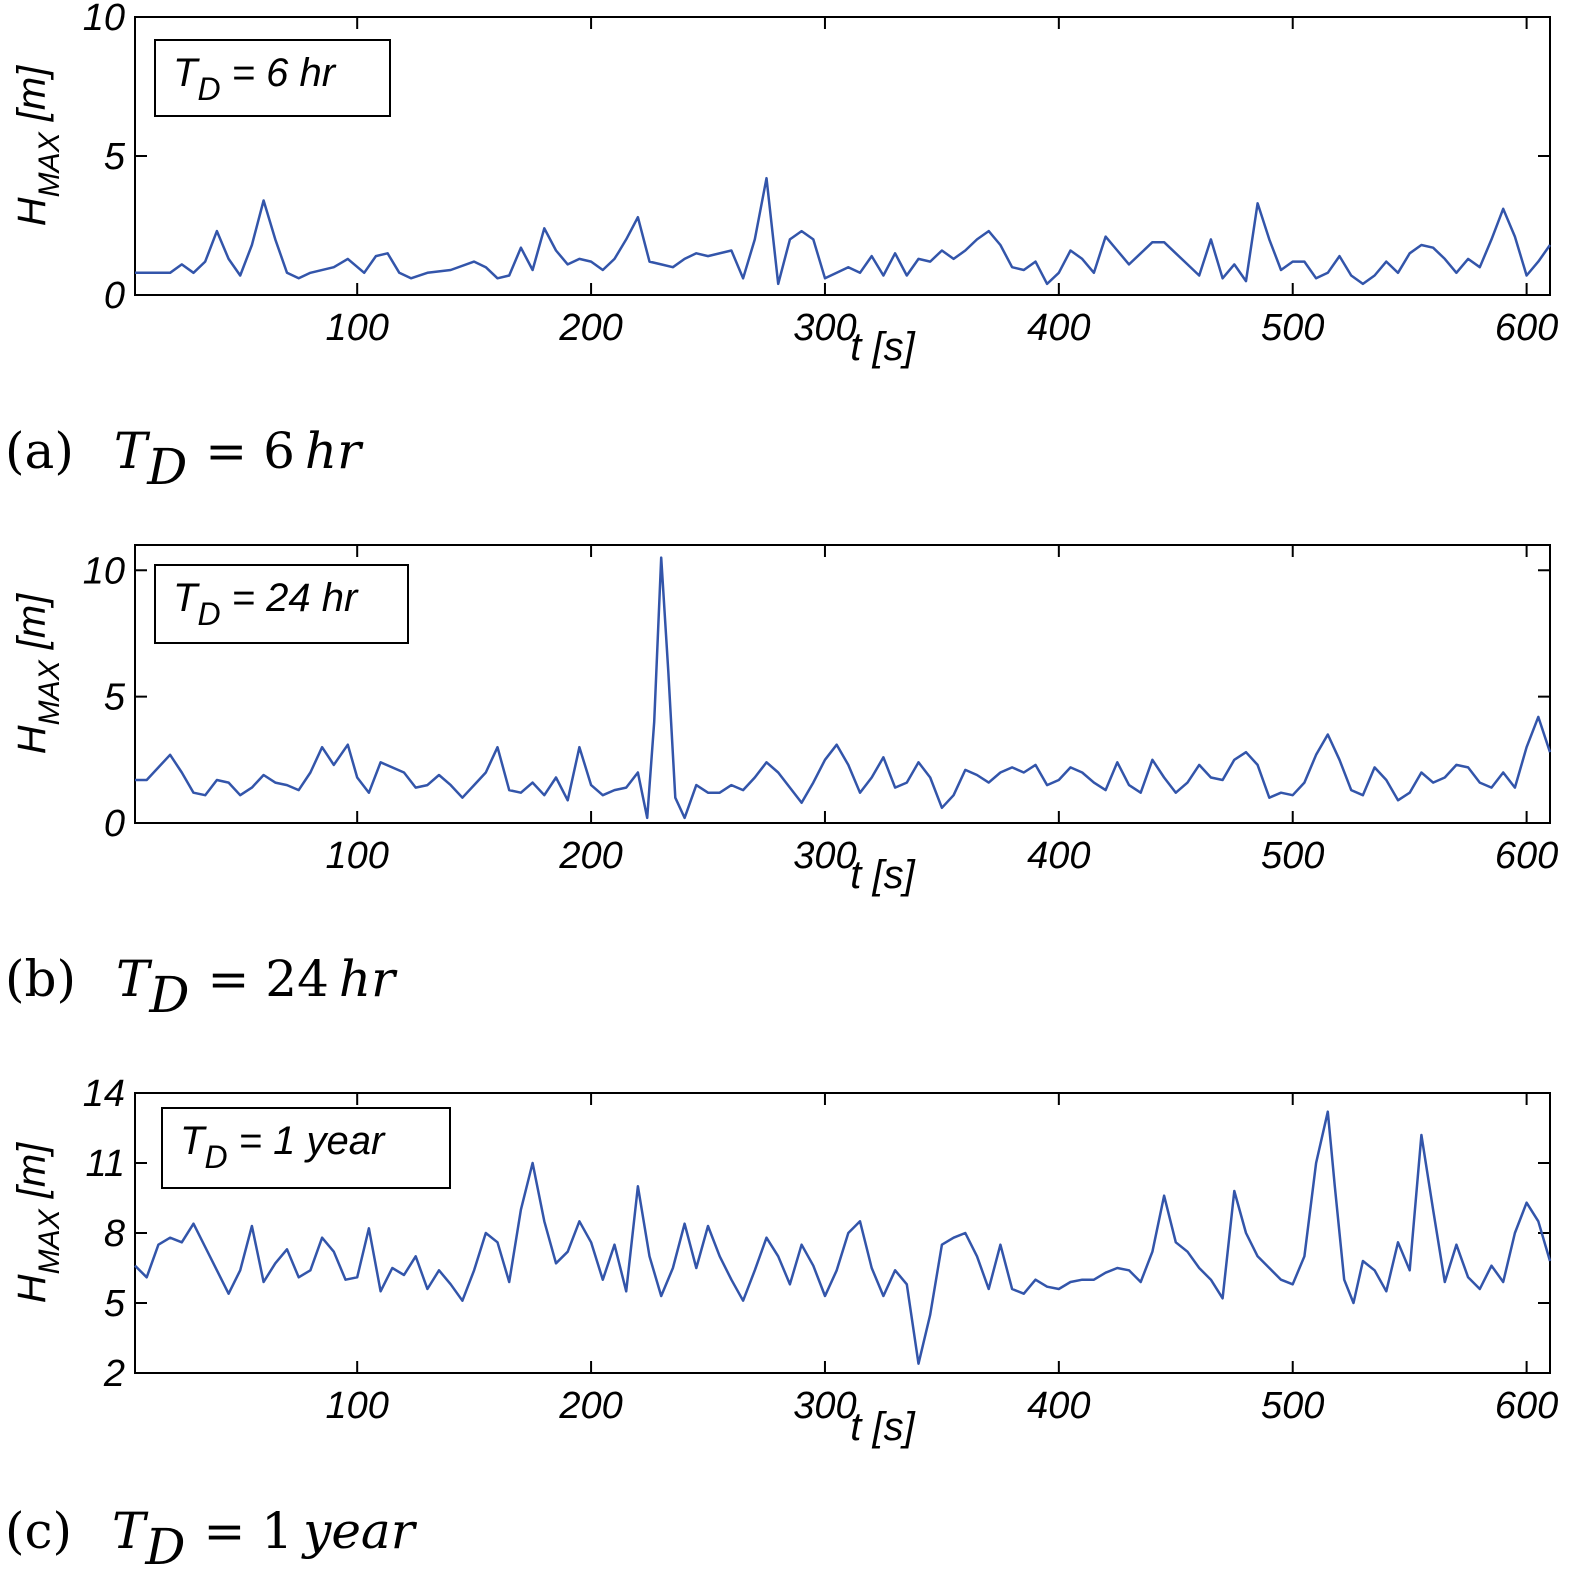  I want to click on y-tick-label: 8, so click(114, 1234).